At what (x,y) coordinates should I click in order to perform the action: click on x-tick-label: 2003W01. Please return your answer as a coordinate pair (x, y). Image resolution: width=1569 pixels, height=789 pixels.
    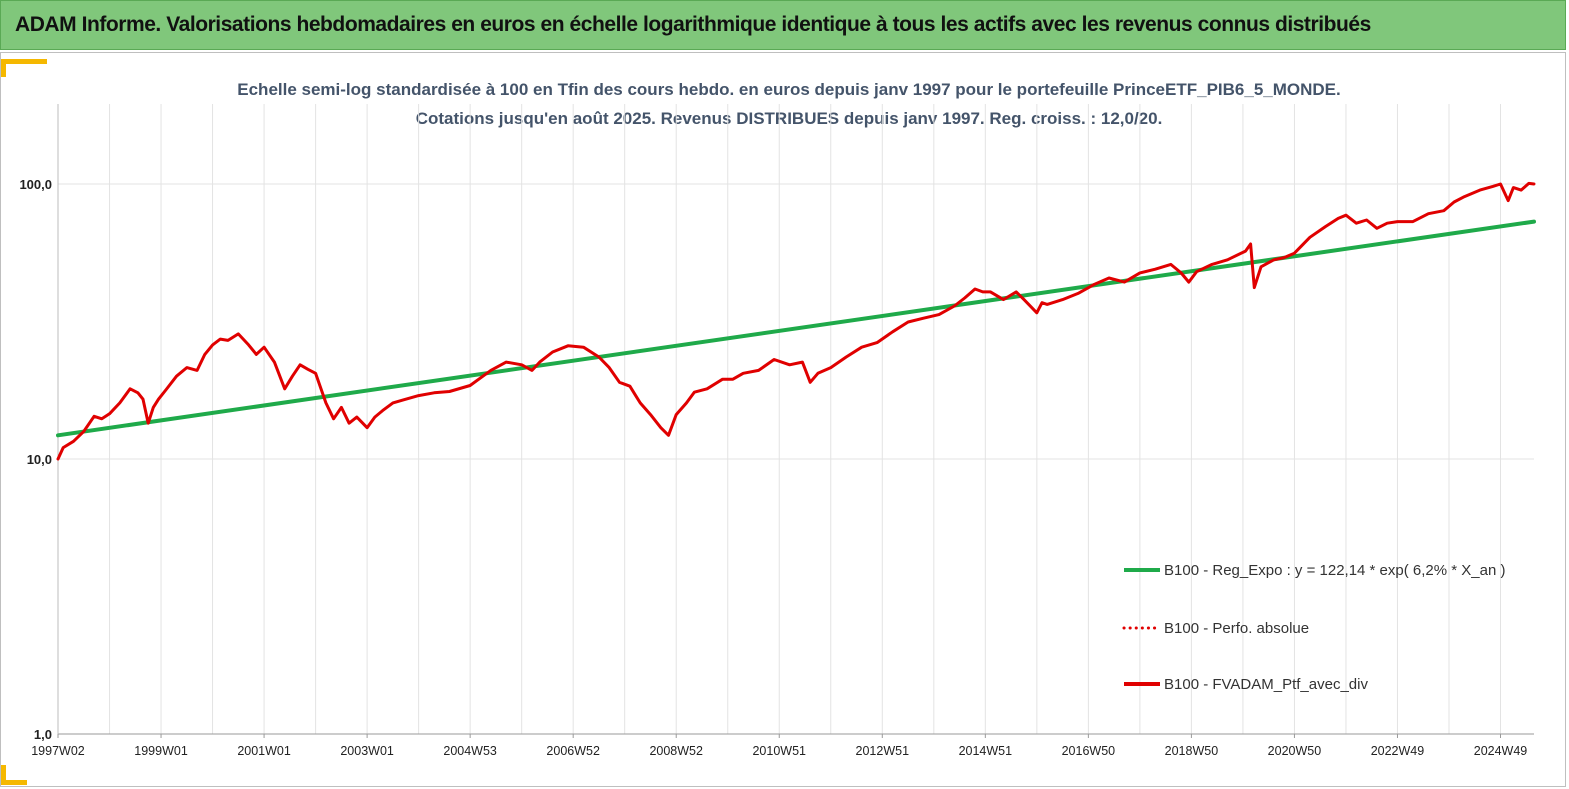
    Looking at the image, I should click on (367, 751).